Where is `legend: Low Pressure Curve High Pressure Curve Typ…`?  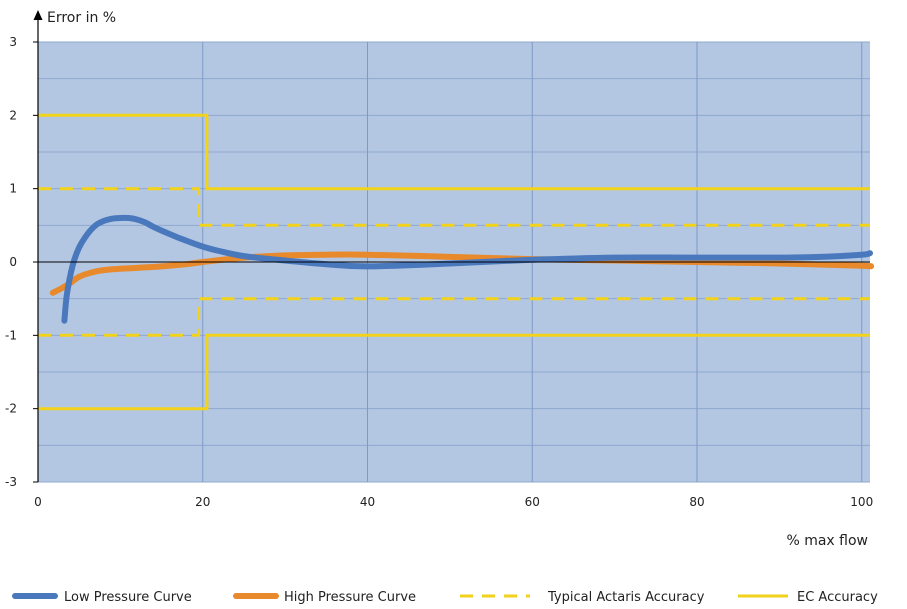
legend: Low Pressure Curve High Pressure Curve Typ… is located at coordinates (445, 597).